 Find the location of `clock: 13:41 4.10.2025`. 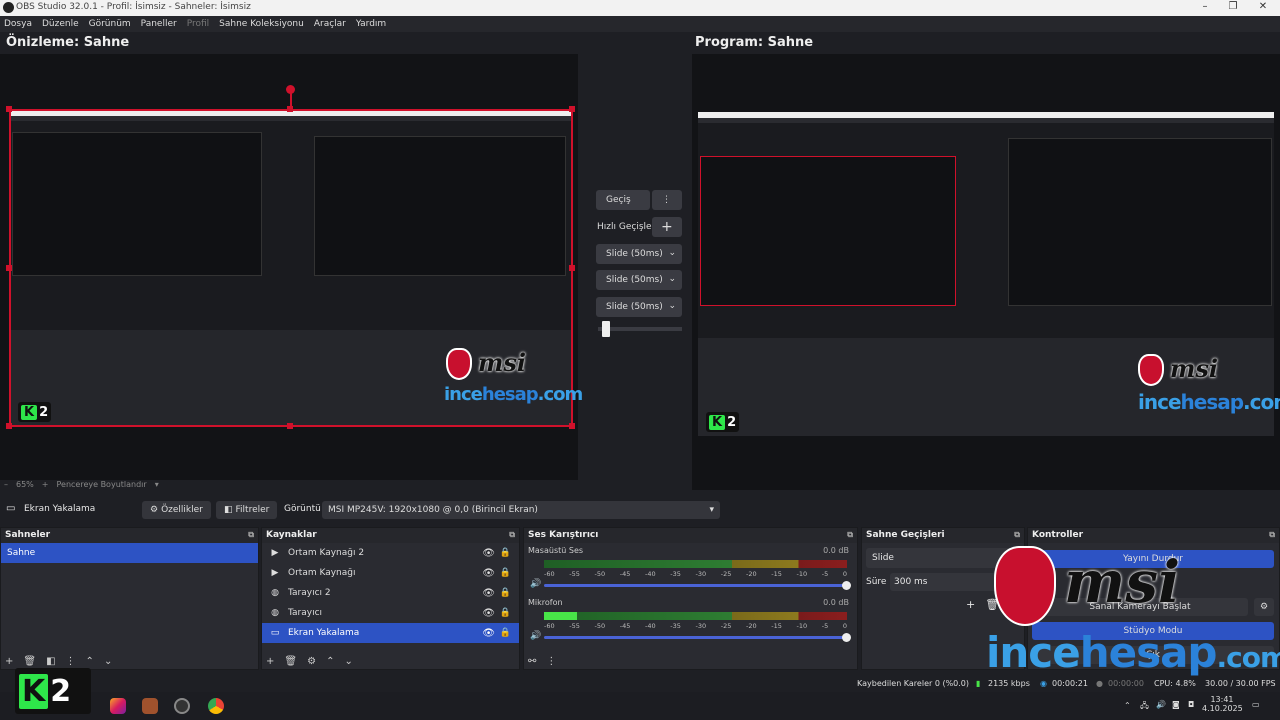

clock: 13:41 4.10.2025 is located at coordinates (1222, 704).